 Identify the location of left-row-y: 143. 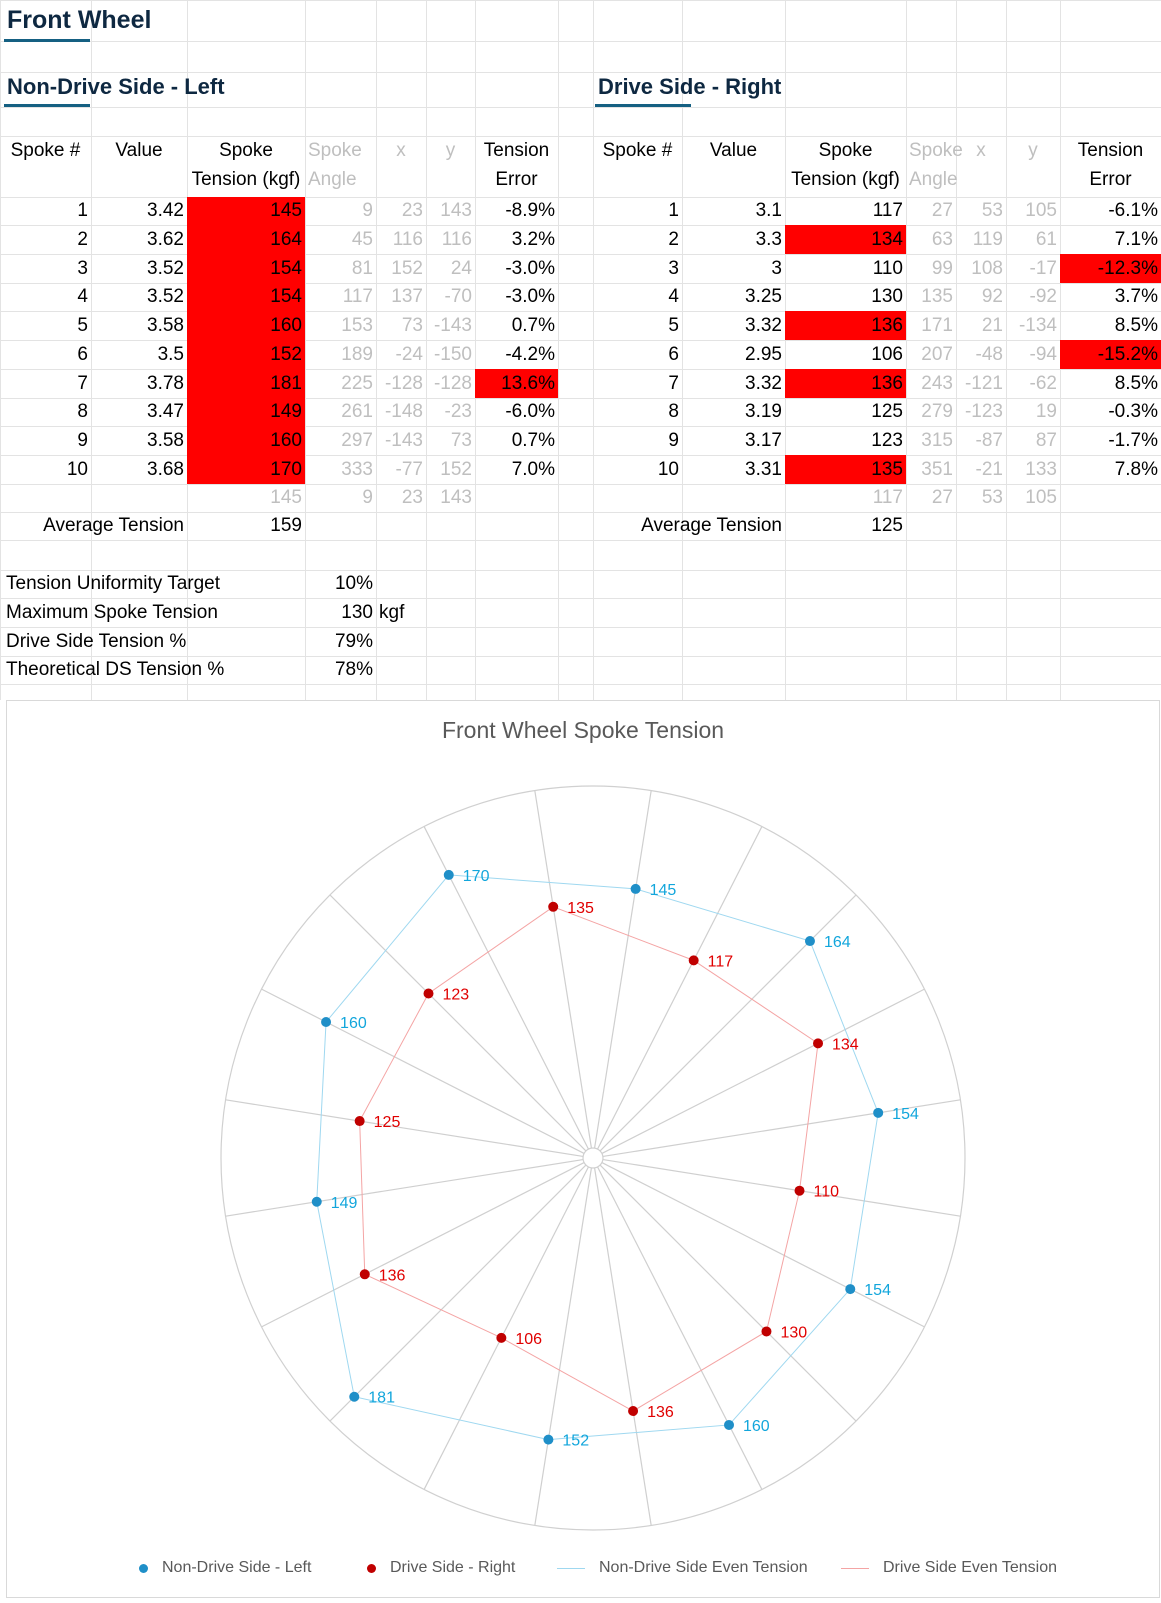
(456, 210).